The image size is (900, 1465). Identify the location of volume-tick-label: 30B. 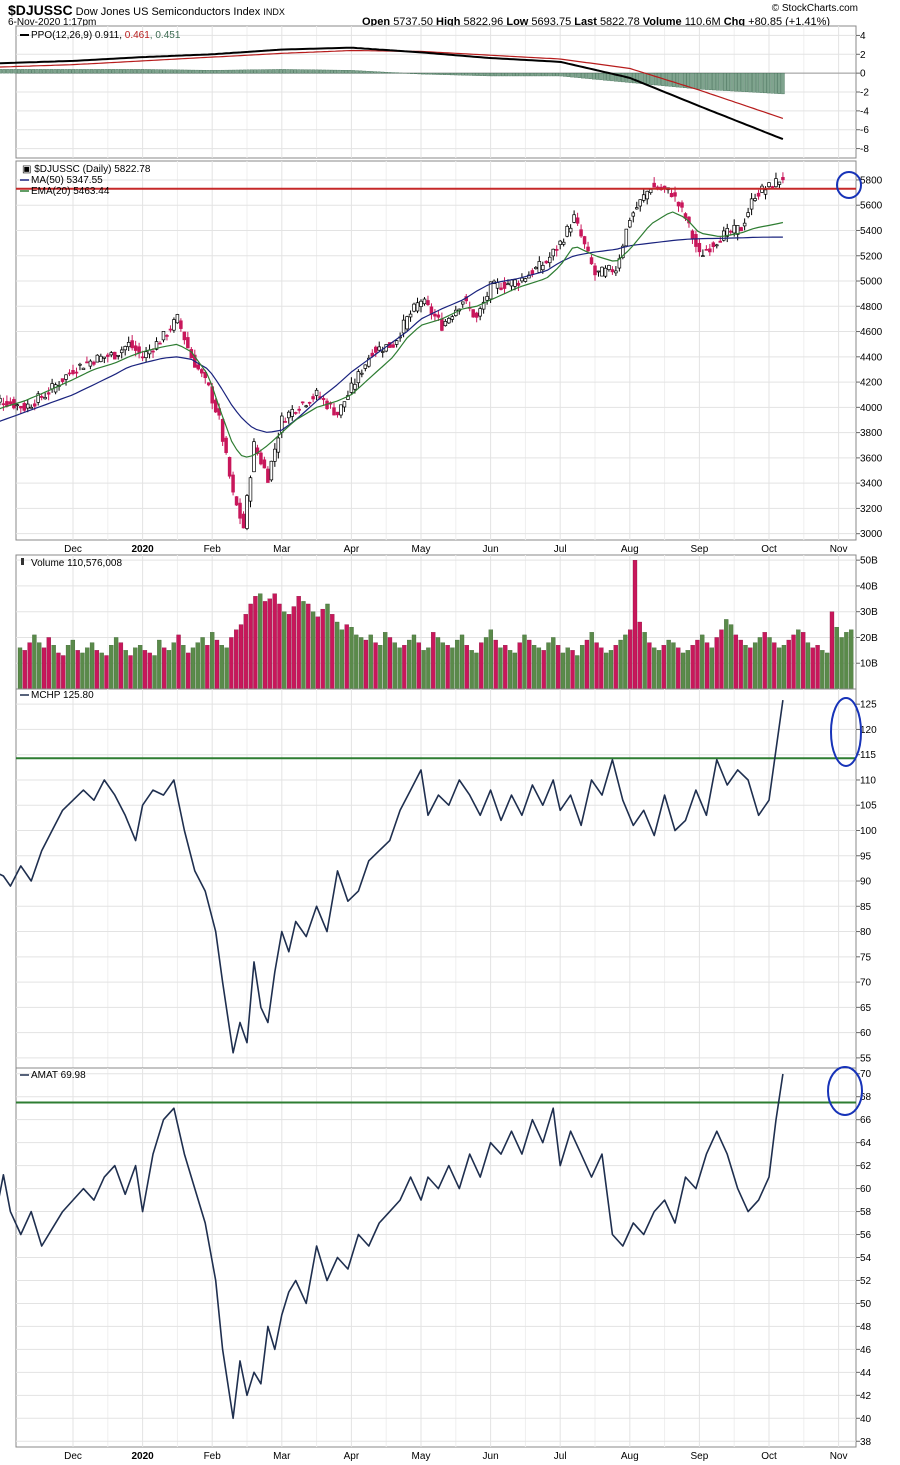
(869, 612).